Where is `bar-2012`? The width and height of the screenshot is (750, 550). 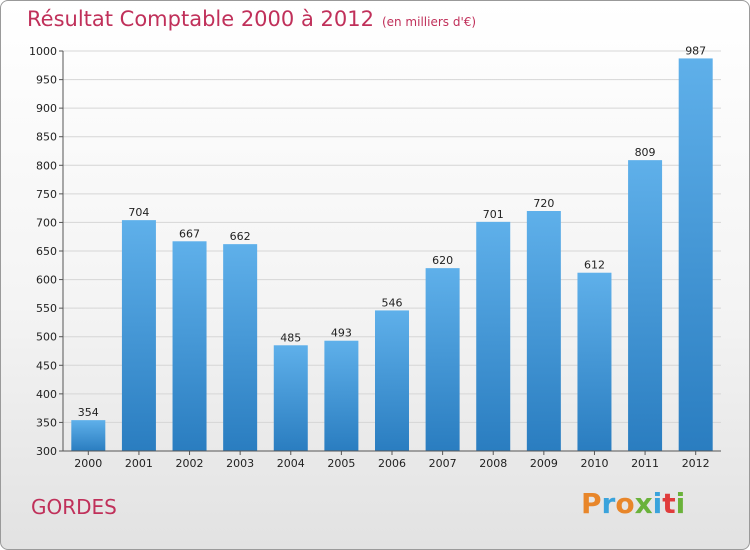 bar-2012 is located at coordinates (695, 255).